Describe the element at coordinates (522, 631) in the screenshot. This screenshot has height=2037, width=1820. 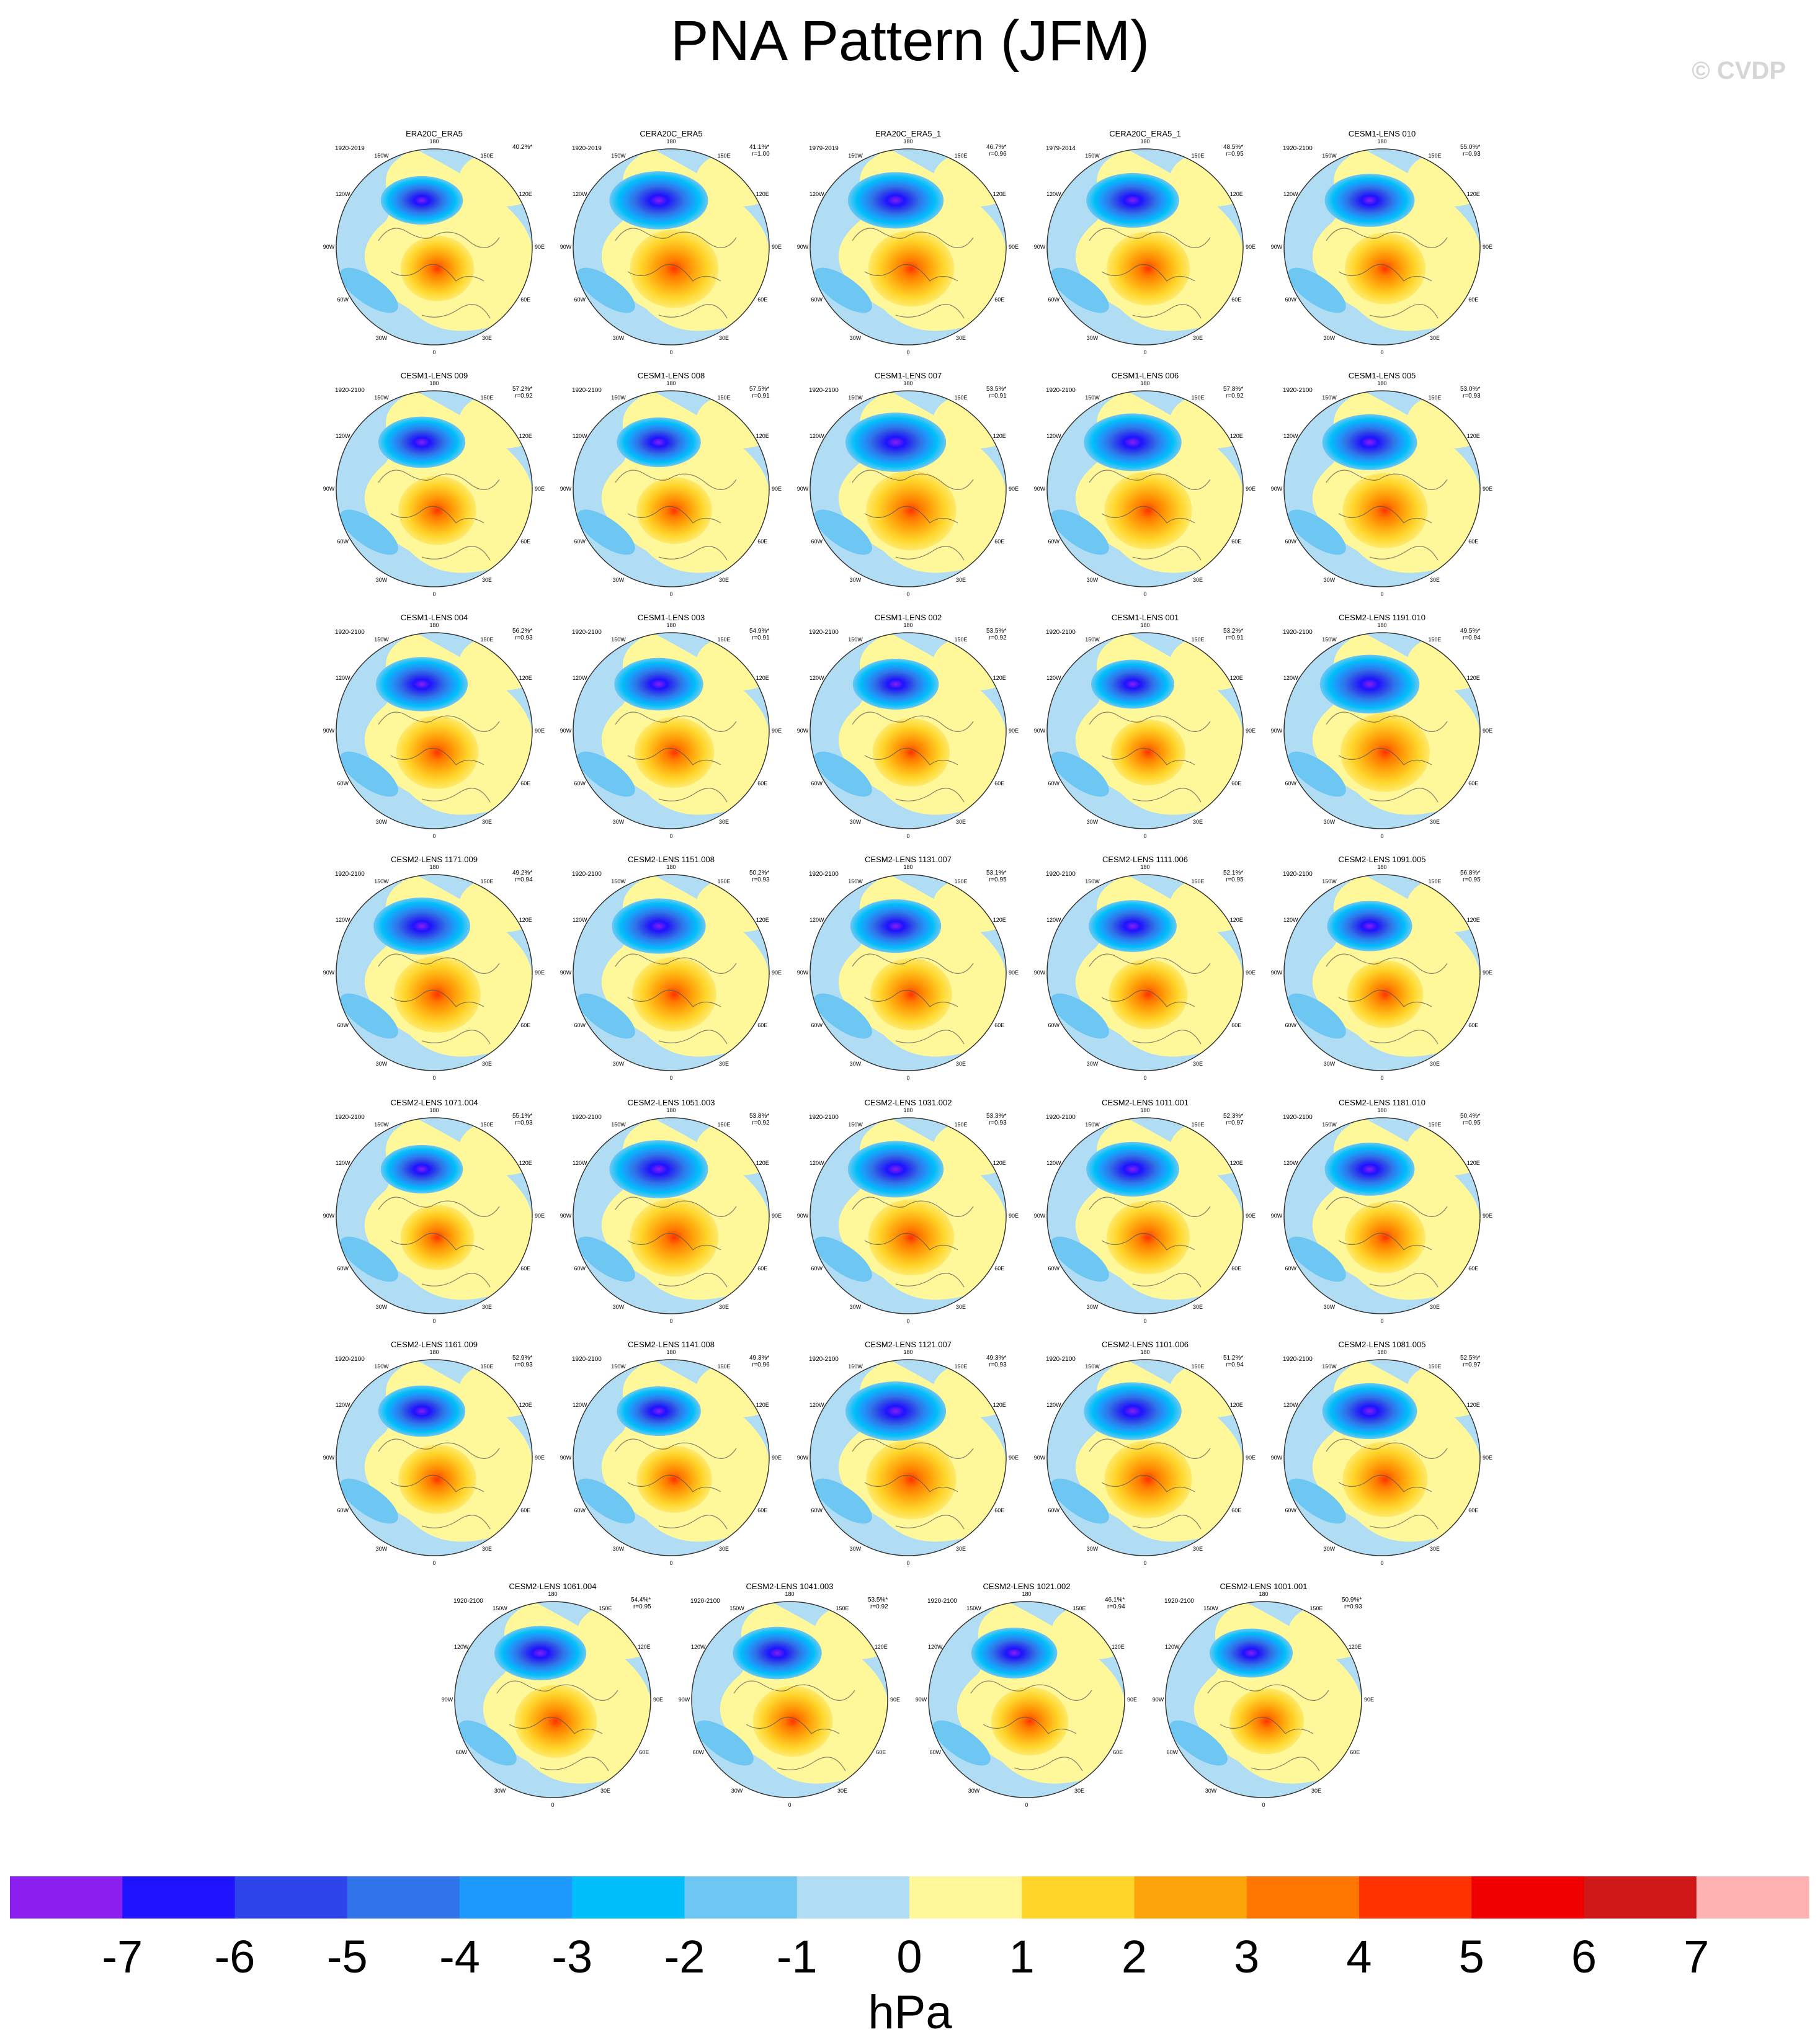
I see `panel-variance-pct: 56.2%*` at that location.